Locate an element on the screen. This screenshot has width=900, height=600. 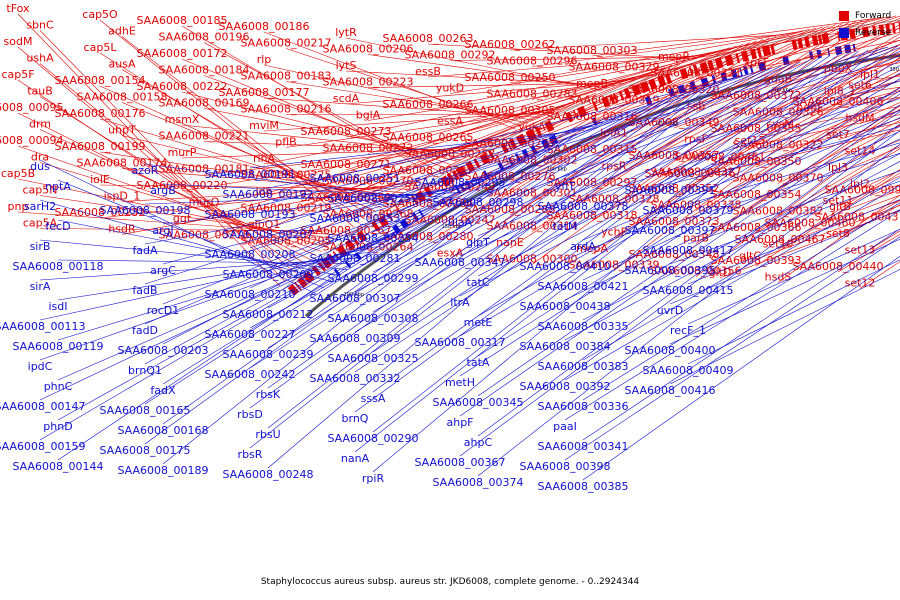
forward-gene-label: mepB is located at coordinates (592, 83).